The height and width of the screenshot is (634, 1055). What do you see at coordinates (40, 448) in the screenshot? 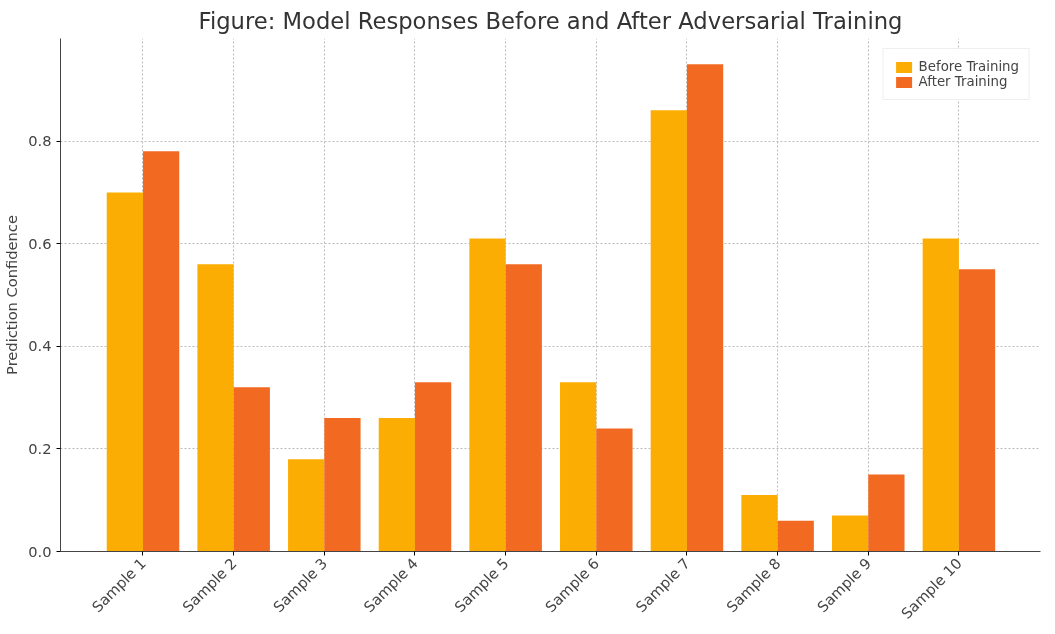
I see `y-tick-label: 0.2` at bounding box center [40, 448].